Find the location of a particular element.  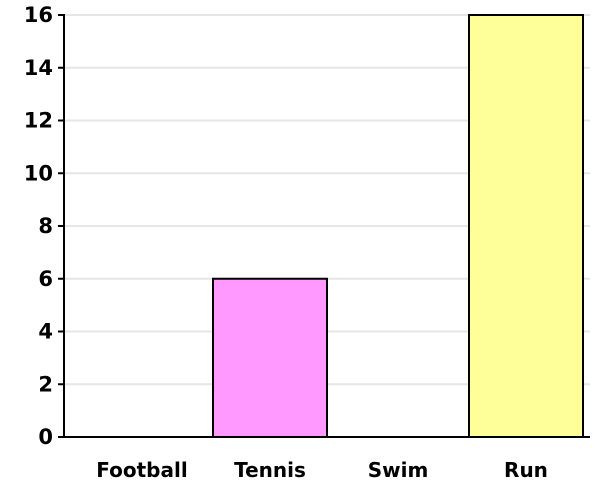

y-tick-label: 8 is located at coordinates (45, 226).